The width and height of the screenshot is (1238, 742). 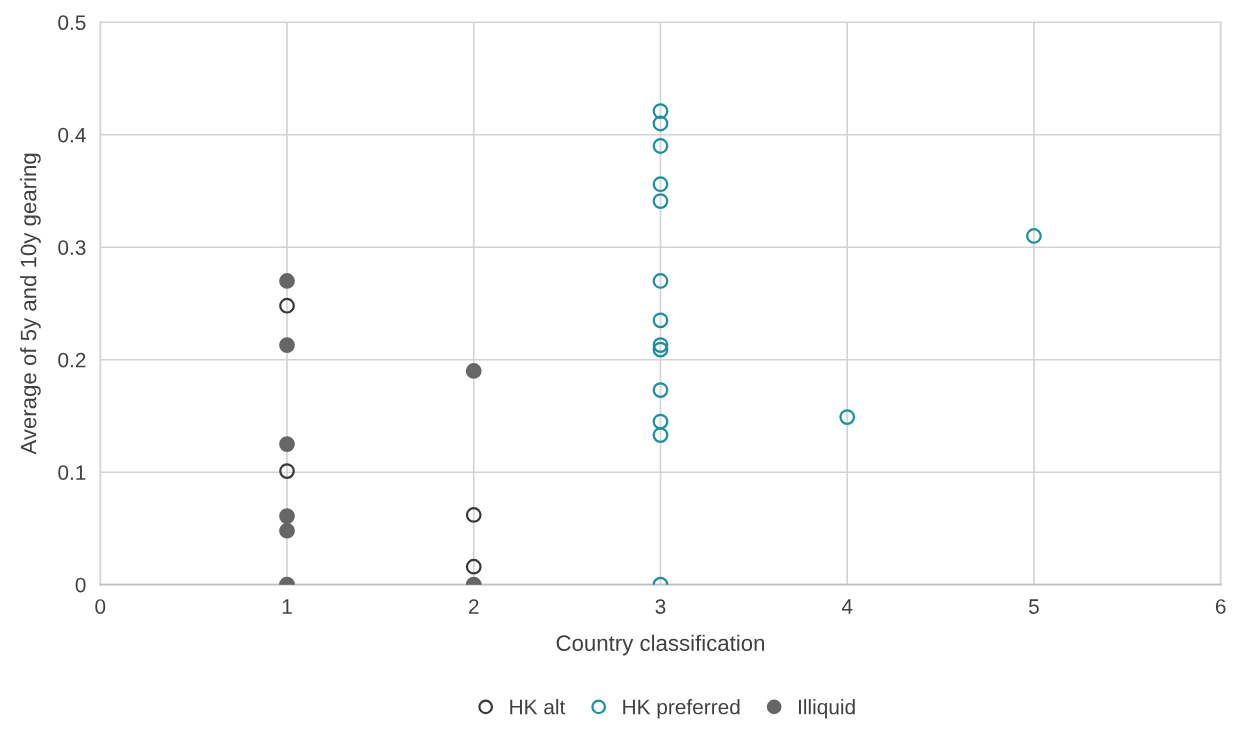 What do you see at coordinates (72, 247) in the screenshot?
I see `y-tick-label: 0.3` at bounding box center [72, 247].